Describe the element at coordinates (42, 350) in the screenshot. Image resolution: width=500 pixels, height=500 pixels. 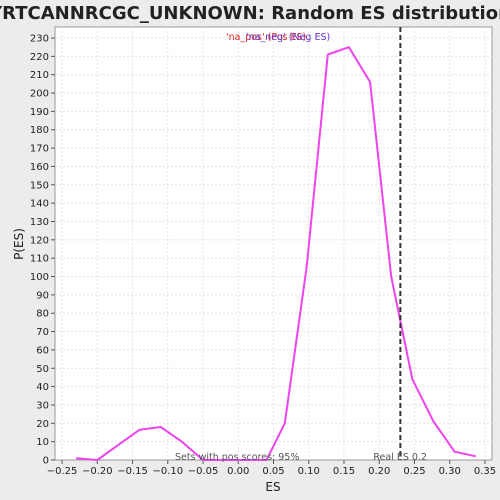
I see `y-tick-label: 60` at that location.